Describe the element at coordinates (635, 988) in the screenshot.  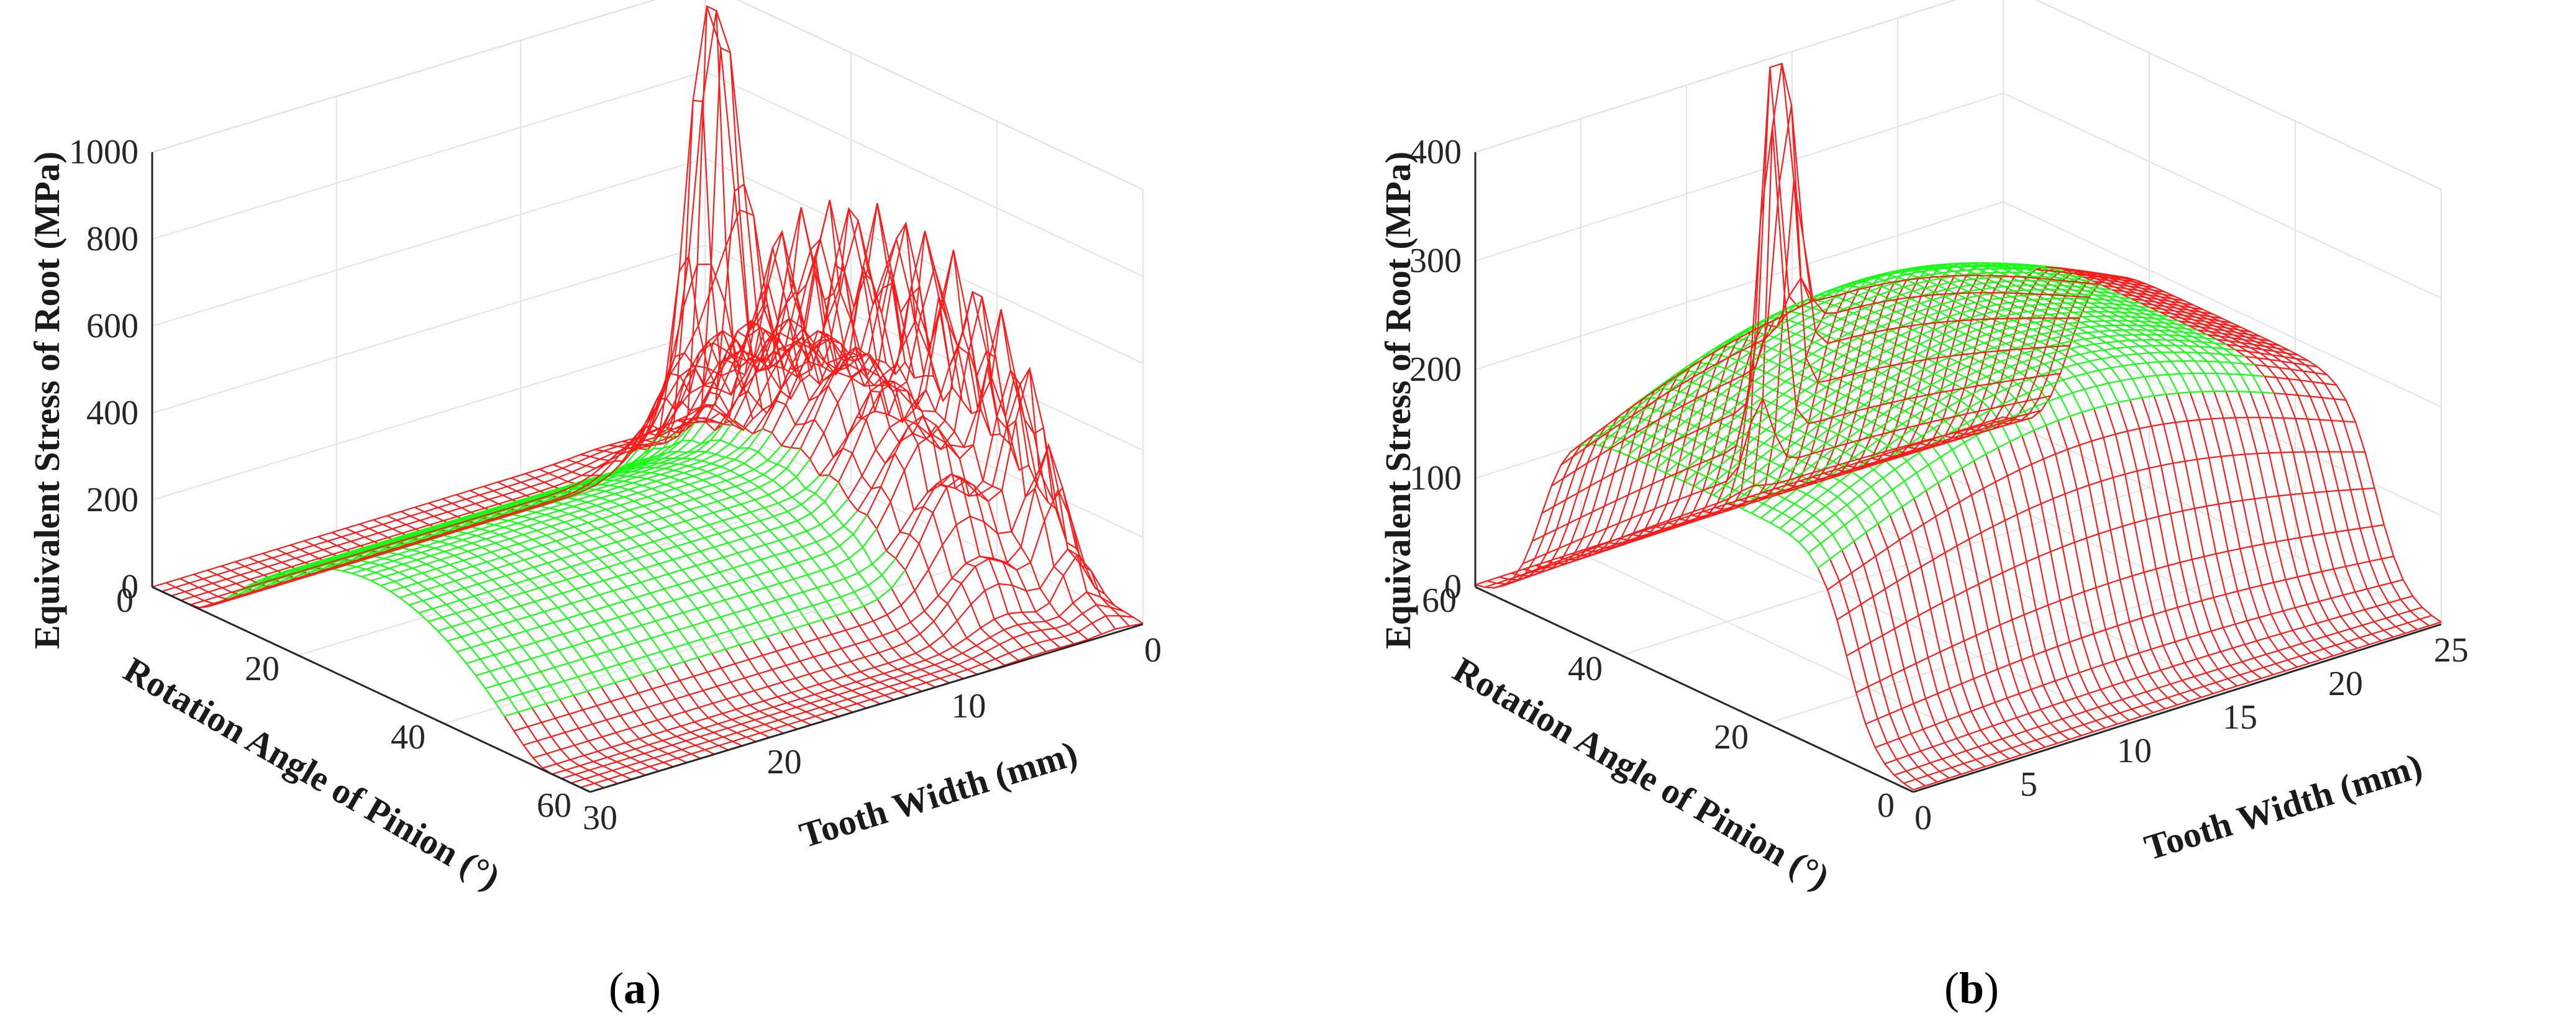
I see `panel-a-caption: (a)` at that location.